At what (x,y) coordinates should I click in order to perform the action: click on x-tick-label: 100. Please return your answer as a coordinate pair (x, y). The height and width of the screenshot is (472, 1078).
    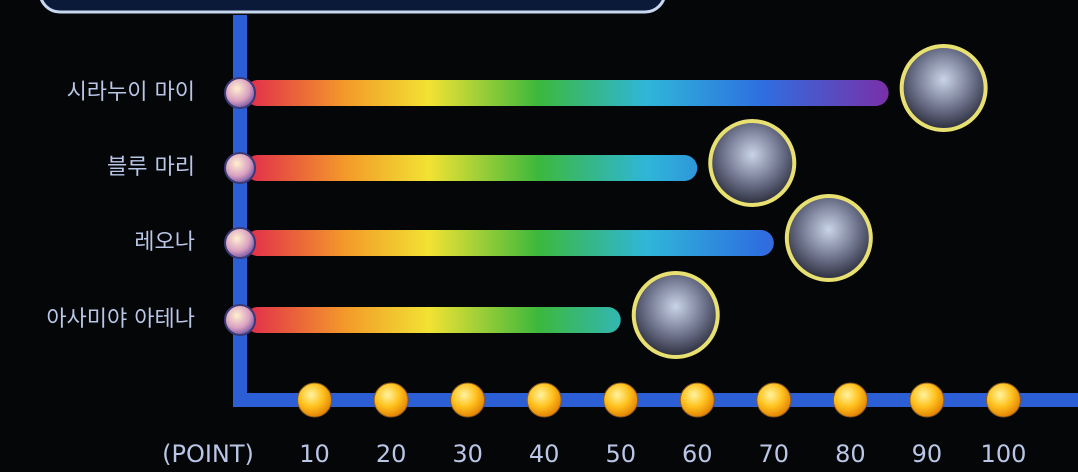
    Looking at the image, I should click on (1004, 454).